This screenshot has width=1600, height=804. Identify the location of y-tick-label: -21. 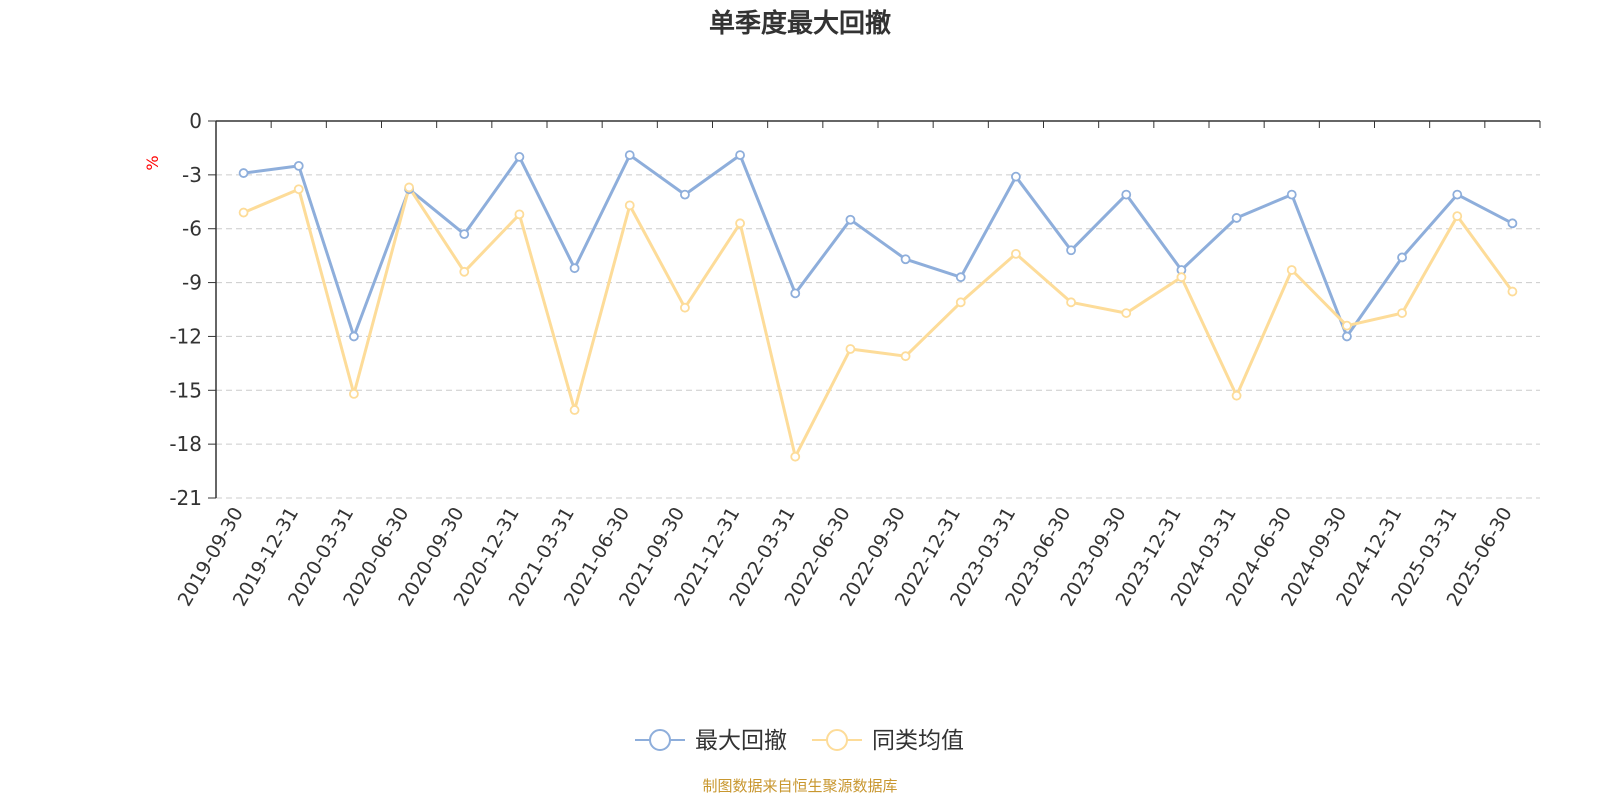
(185, 498).